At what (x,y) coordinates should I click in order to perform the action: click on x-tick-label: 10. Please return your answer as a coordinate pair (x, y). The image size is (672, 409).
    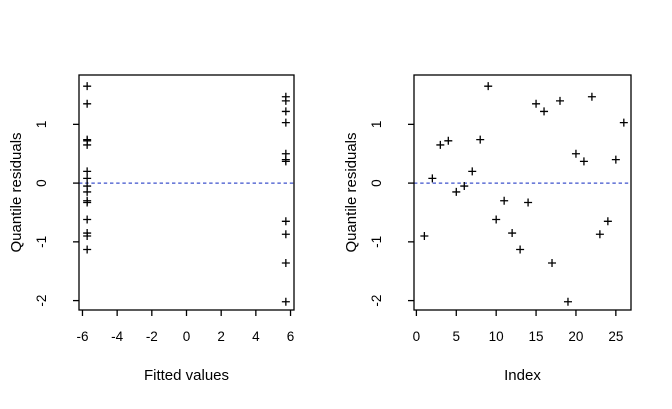
    Looking at the image, I should click on (496, 336).